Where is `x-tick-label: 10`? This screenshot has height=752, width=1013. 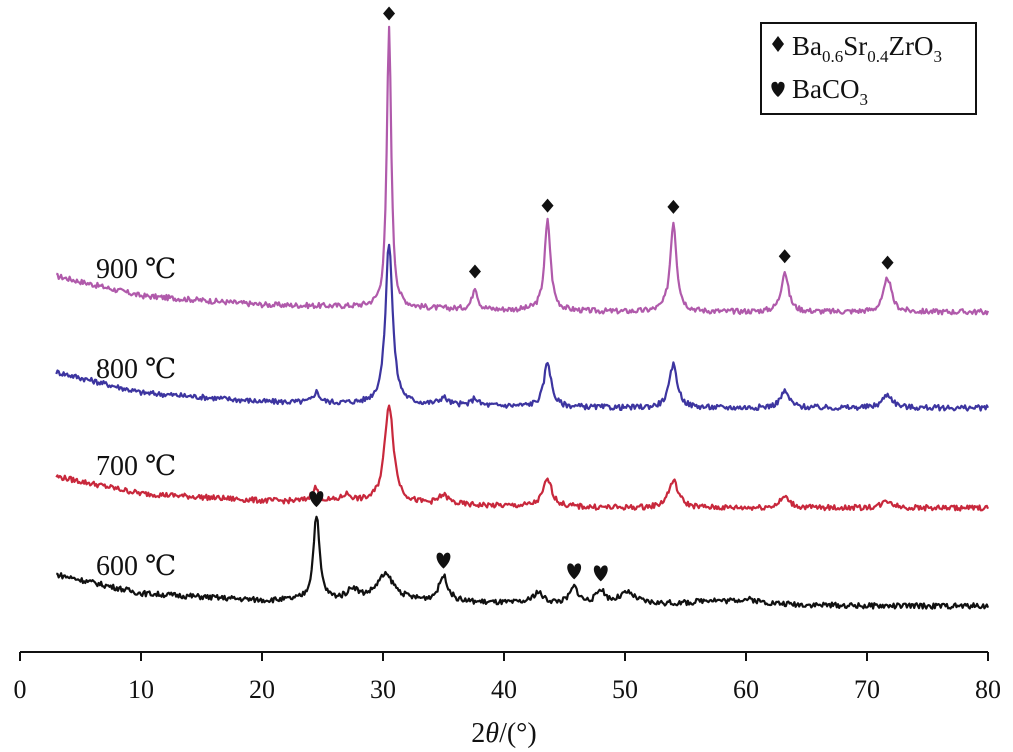
x-tick-label: 10 is located at coordinates (141, 689).